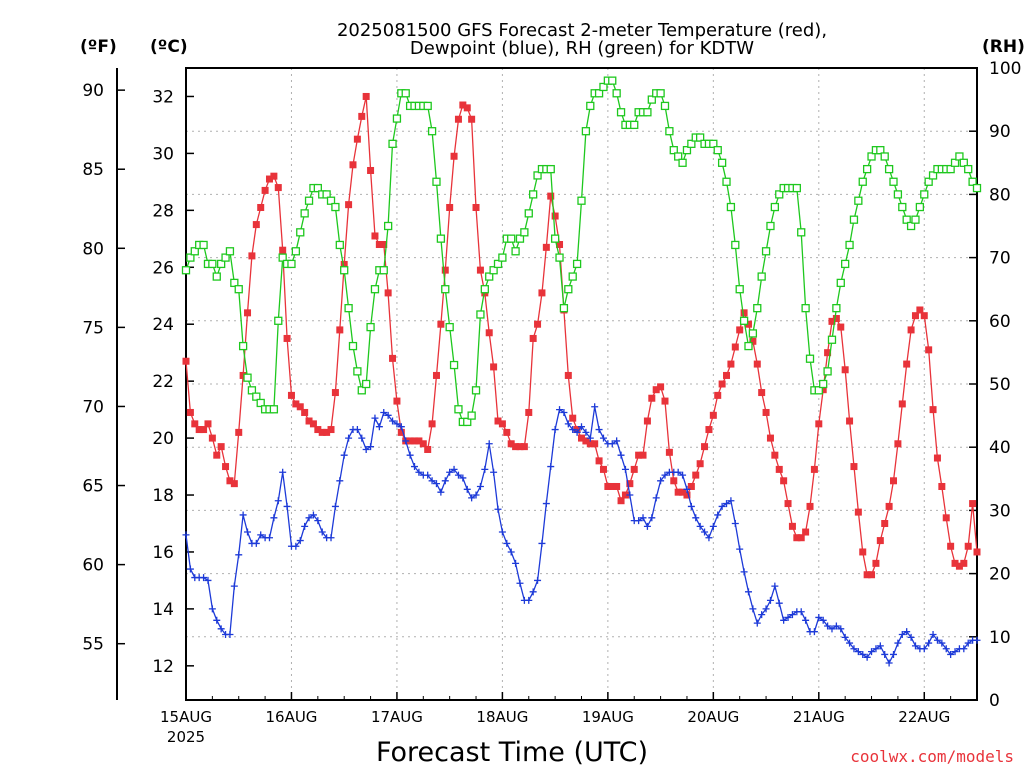  I want to click on time-tick-label: 18AUG, so click(502, 717).